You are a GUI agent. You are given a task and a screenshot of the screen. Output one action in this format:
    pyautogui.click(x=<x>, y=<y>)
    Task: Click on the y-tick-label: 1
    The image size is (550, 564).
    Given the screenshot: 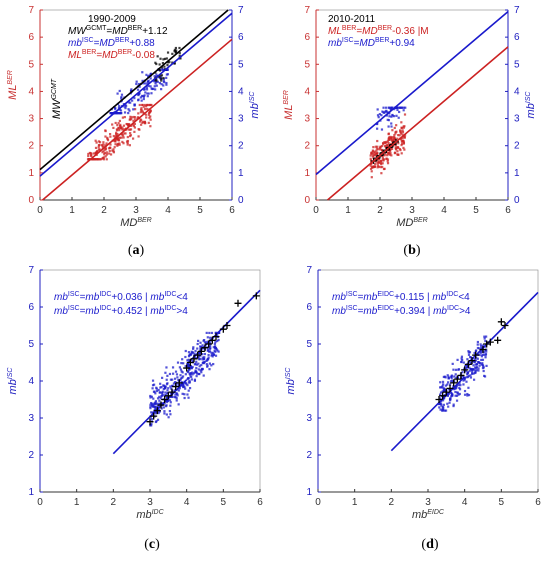 What is the action you would take?
    pyautogui.click(x=31, y=173)
    